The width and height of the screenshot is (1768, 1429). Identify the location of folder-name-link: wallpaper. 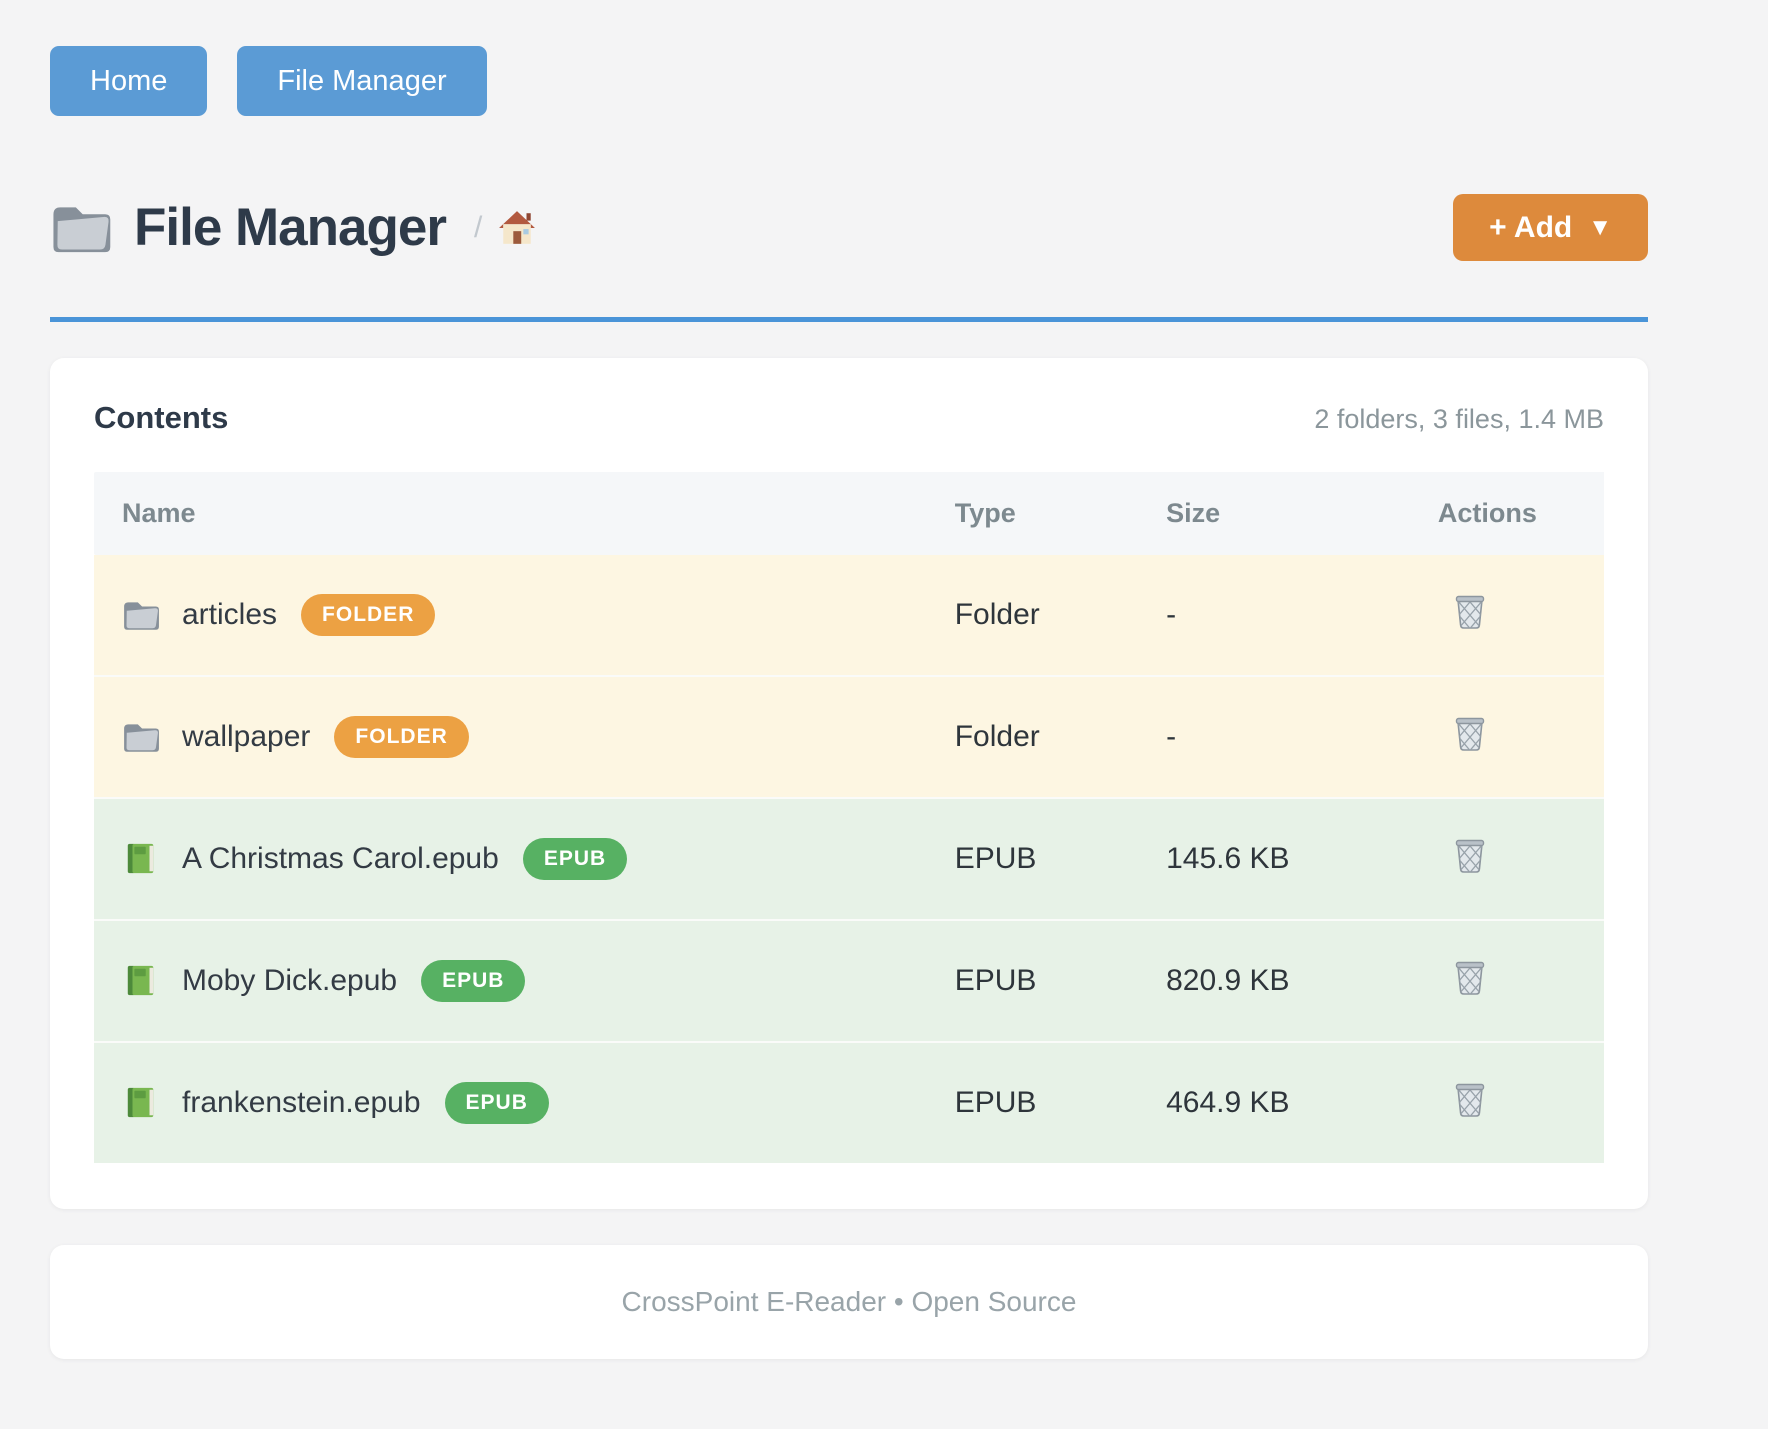
(246, 736).